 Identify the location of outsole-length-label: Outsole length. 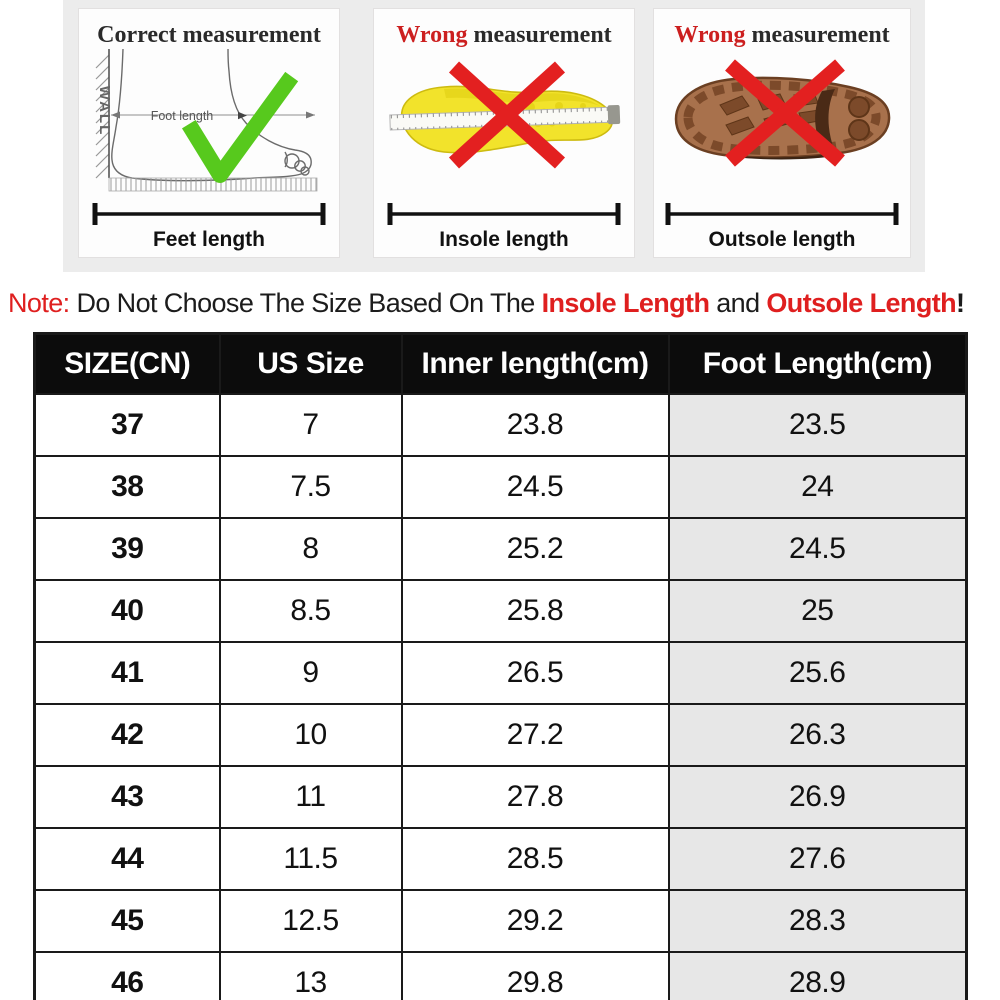
(782, 239).